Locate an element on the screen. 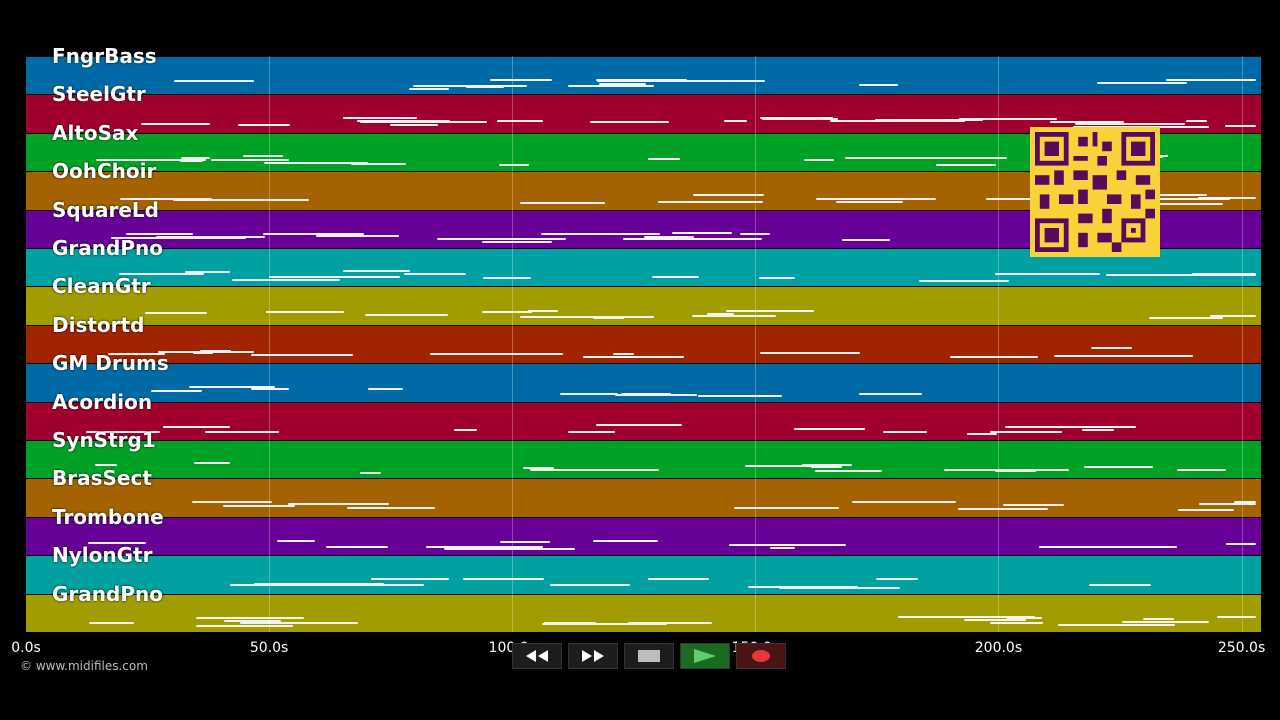  track-label: Distortd is located at coordinates (98, 324).